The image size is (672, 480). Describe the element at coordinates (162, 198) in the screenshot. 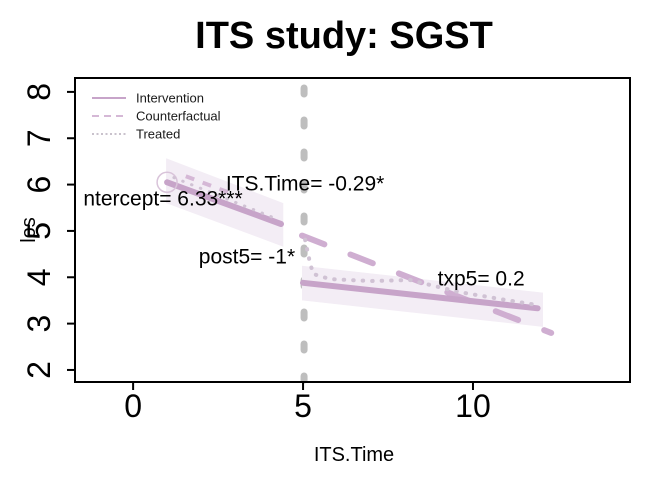

I see `annotation-intercept-coef: ntercept= 6.33***` at that location.